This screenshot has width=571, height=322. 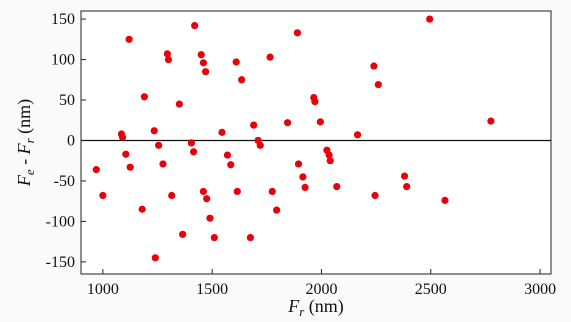 I want to click on x-tick-label: 2000, so click(x=321, y=289).